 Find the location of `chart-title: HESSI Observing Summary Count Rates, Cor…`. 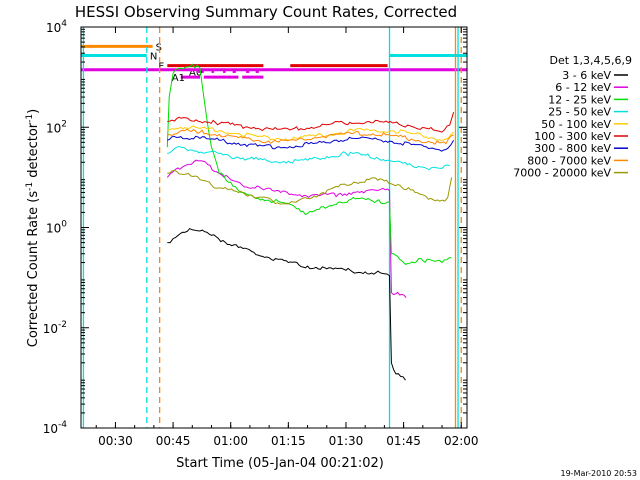

chart-title: HESSI Observing Summary Count Rates, Cor… is located at coordinates (266, 12).